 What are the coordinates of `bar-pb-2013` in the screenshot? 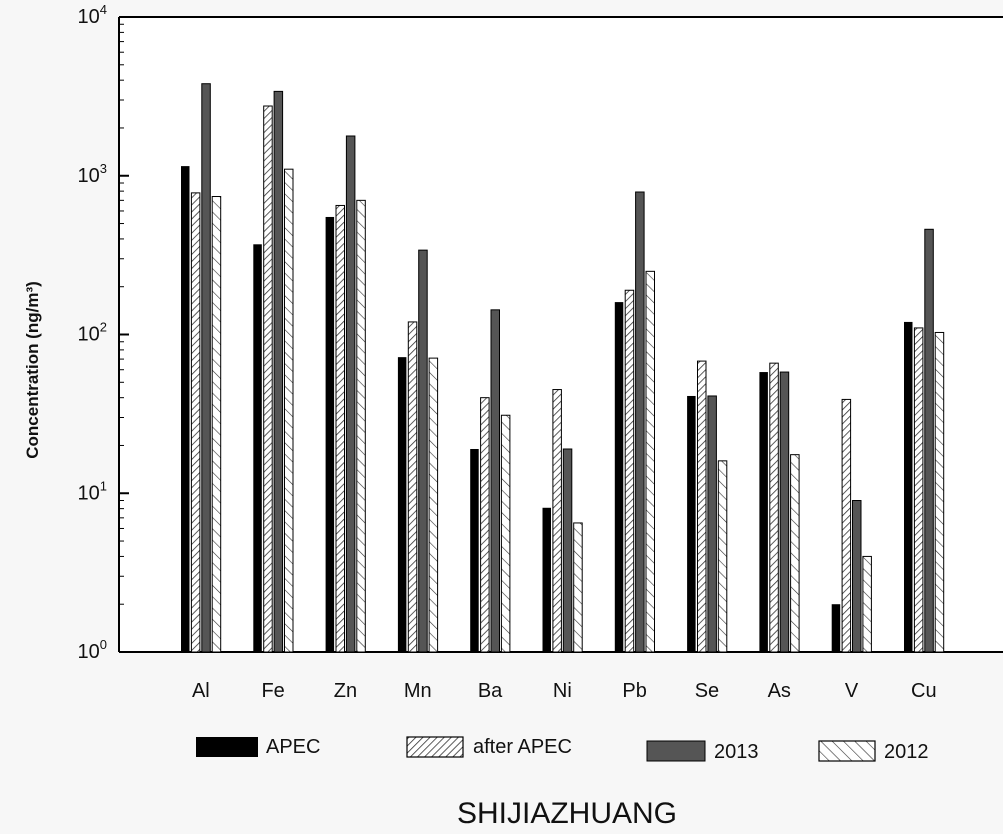 It's located at (640, 422).